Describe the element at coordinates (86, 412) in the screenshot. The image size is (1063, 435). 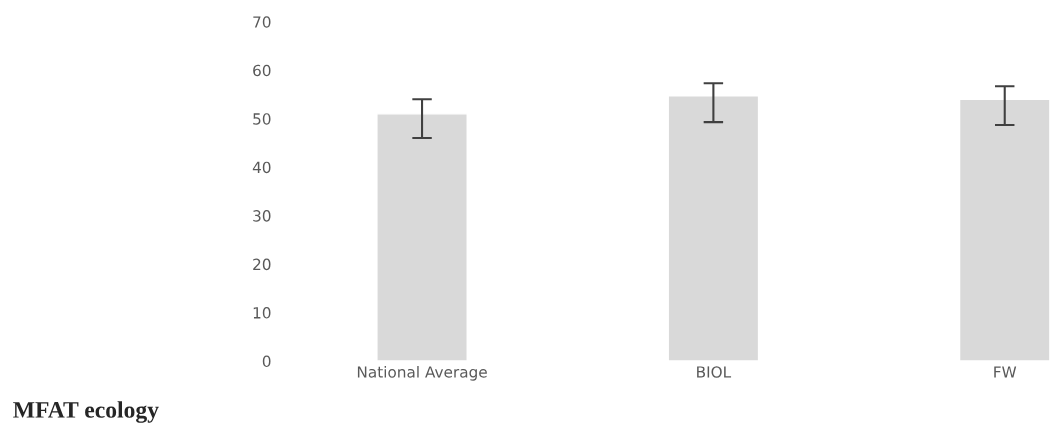
I see `text: MFAT ecology` at that location.